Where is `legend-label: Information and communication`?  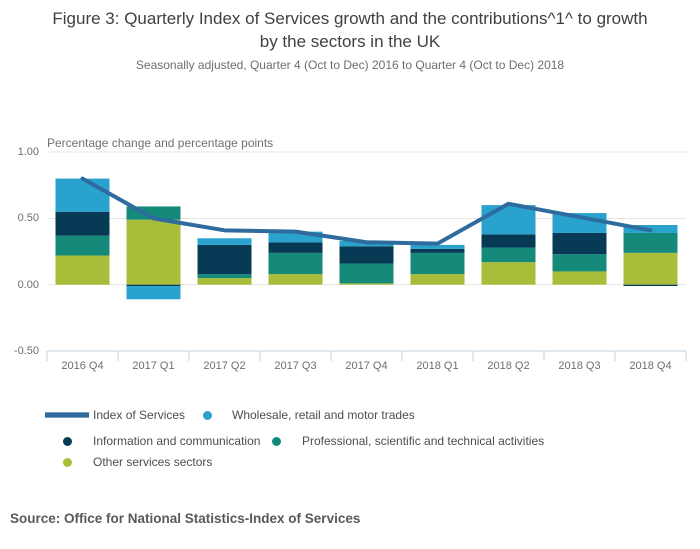 legend-label: Information and communication is located at coordinates (177, 441).